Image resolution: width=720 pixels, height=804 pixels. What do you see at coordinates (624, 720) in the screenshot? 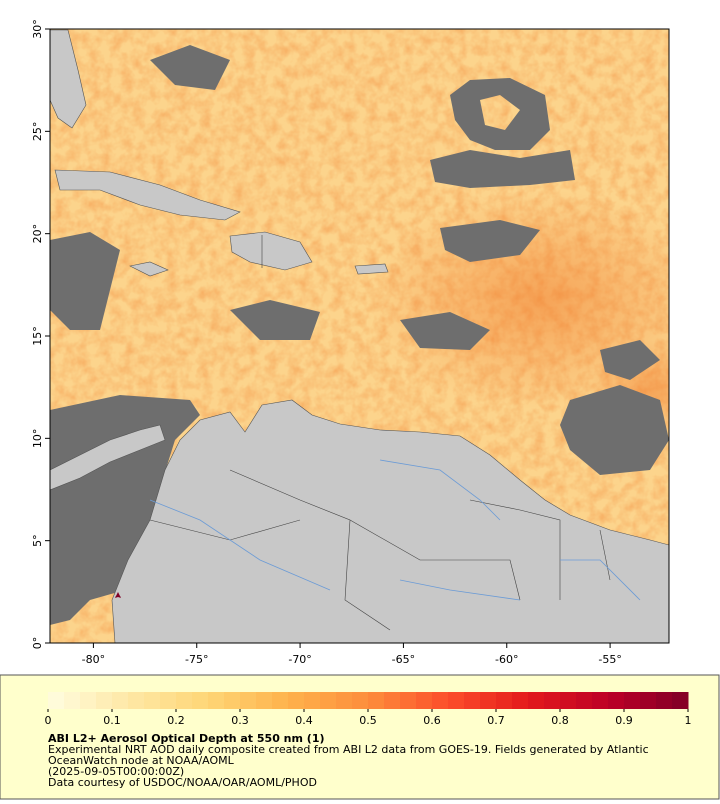
I see `colorbar-tick-label: 0.9` at bounding box center [624, 720].